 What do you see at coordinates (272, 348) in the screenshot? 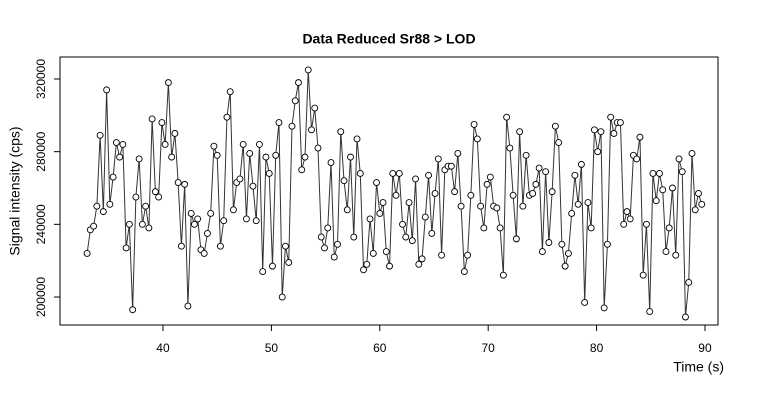
I see `x-tick-label: 50` at bounding box center [272, 348].